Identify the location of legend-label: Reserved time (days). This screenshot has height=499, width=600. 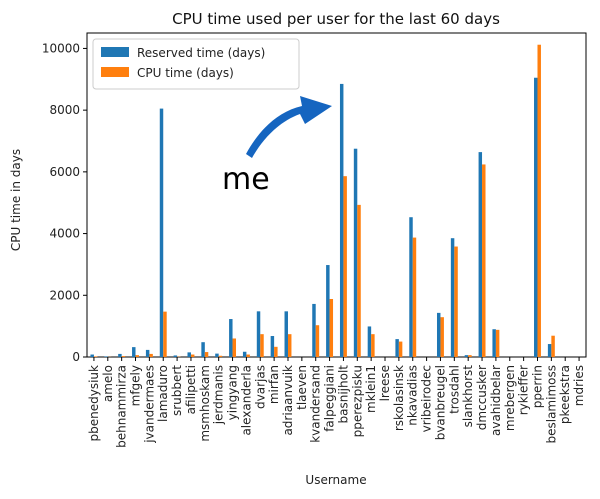
(201, 53).